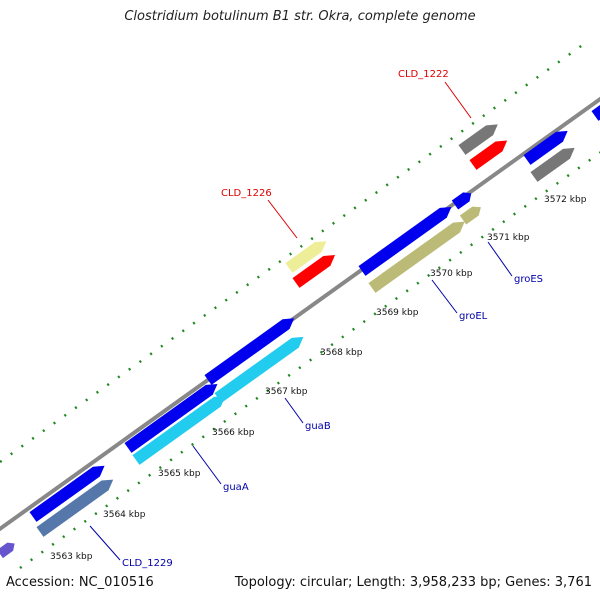  I want to click on tick-label: 3563 kbp, so click(71, 557).